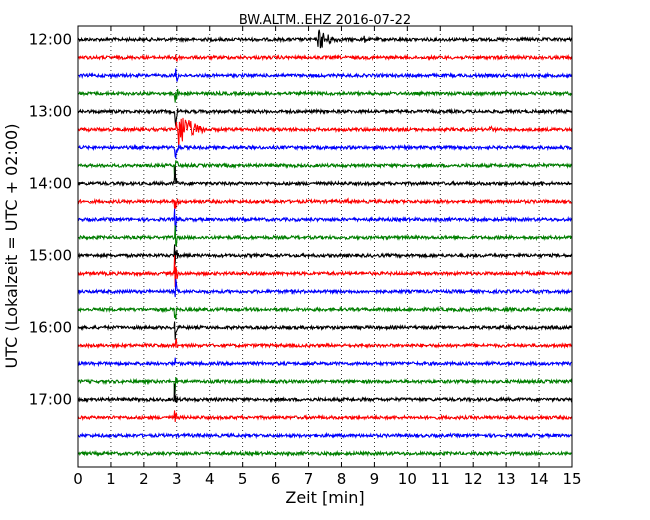 This screenshot has height=520, width=650. Describe the element at coordinates (342, 479) in the screenshot. I see `x-tick-label: 8` at that location.